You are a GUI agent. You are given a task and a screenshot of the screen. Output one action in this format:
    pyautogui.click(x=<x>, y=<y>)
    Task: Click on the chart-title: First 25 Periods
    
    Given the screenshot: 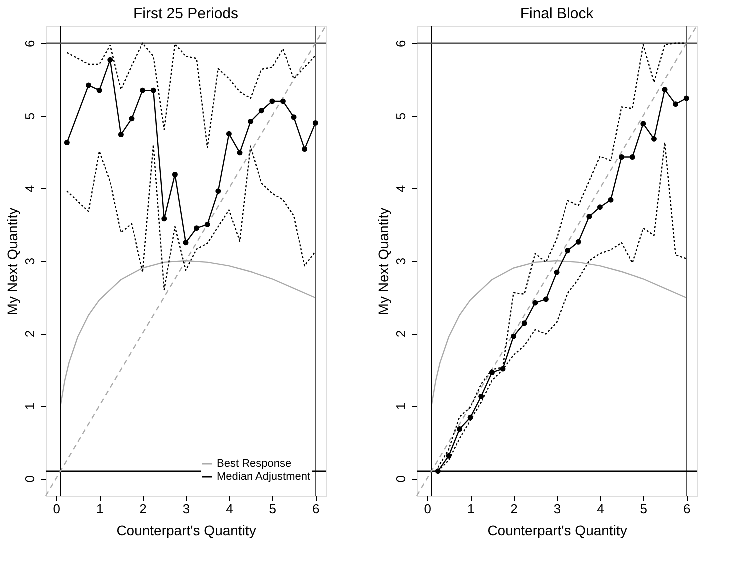 What is the action you would take?
    pyautogui.click(x=186, y=13)
    